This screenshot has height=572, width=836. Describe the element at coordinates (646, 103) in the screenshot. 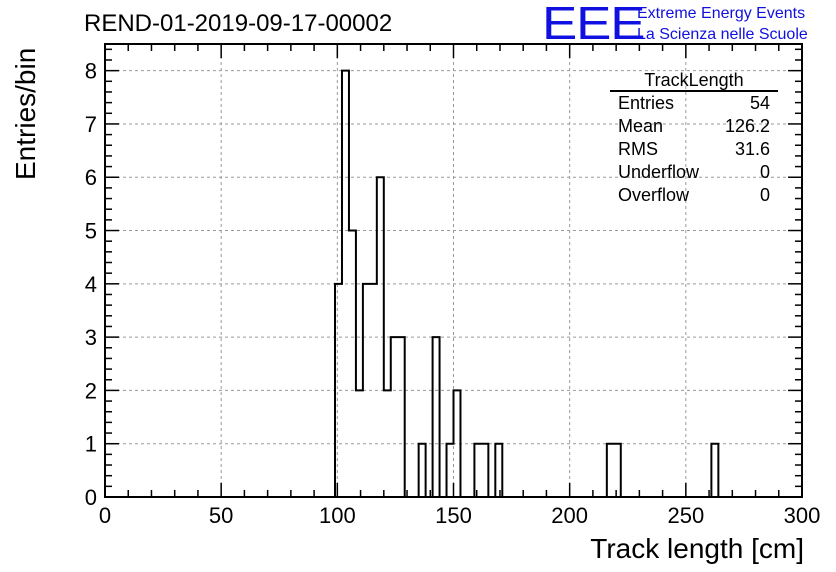

I see `stats-label: Entries` at that location.